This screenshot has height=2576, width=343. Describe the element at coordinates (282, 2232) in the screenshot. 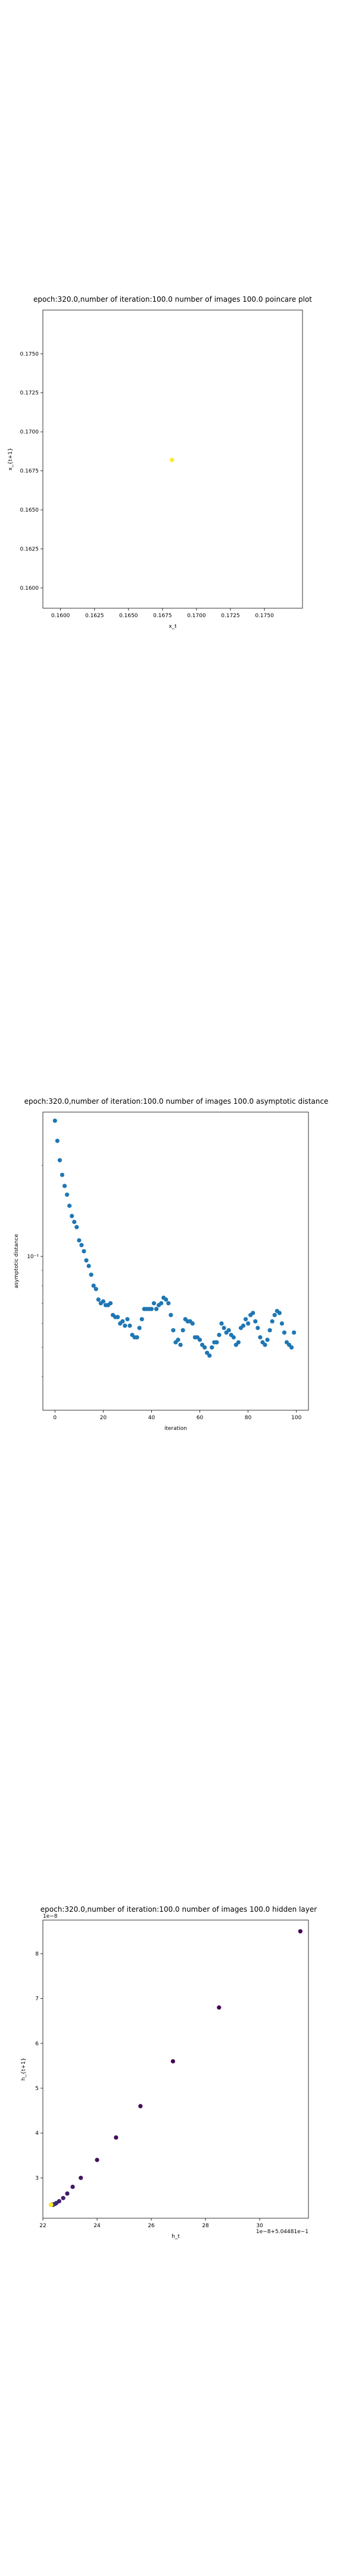

I see `x-offset-text: 1e−8+5.04481e−1` at that location.